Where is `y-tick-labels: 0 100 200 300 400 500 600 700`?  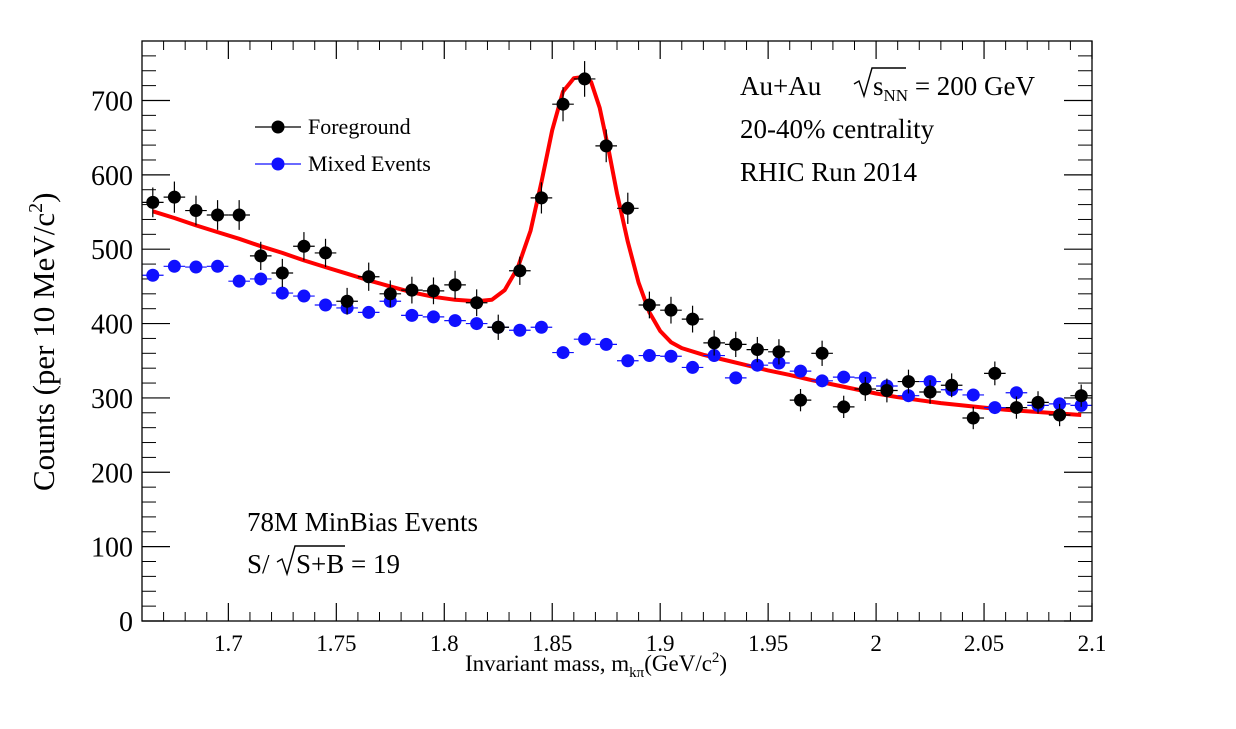 y-tick-labels: 0 100 200 300 400 500 600 700 is located at coordinates (112, 362).